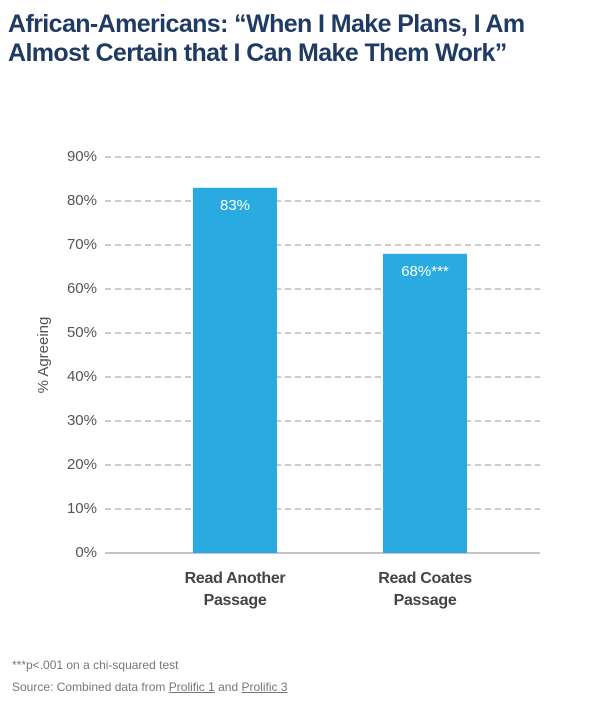  I want to click on y-tick-label: 80%, so click(82, 200).